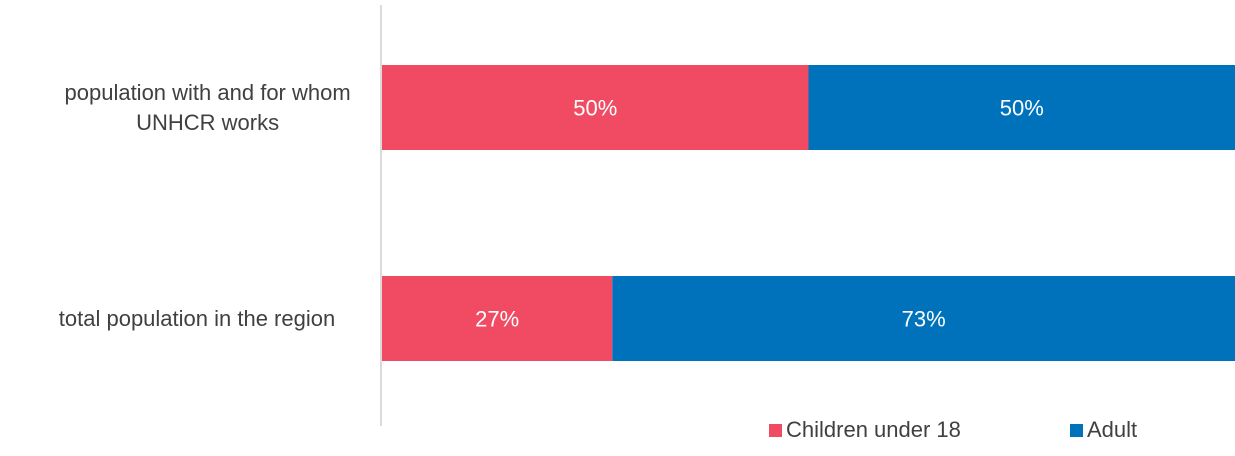  Describe the element at coordinates (207, 122) in the screenshot. I see `category-label-line: UNHCR works` at that location.